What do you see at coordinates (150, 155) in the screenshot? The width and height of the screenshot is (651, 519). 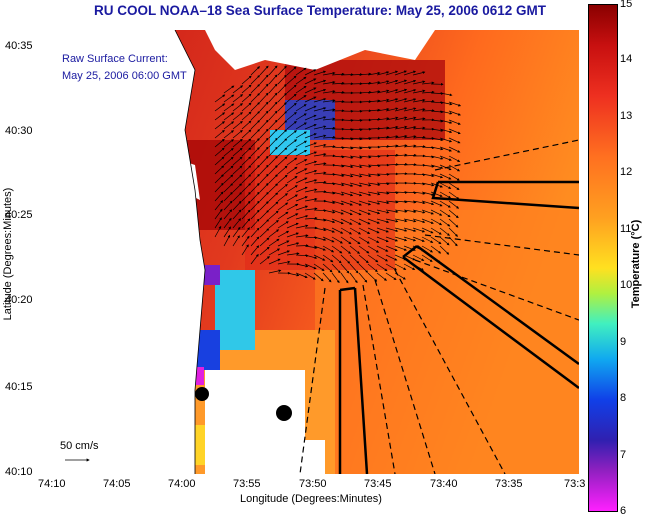 I see `land-staten-island` at bounding box center [150, 155].